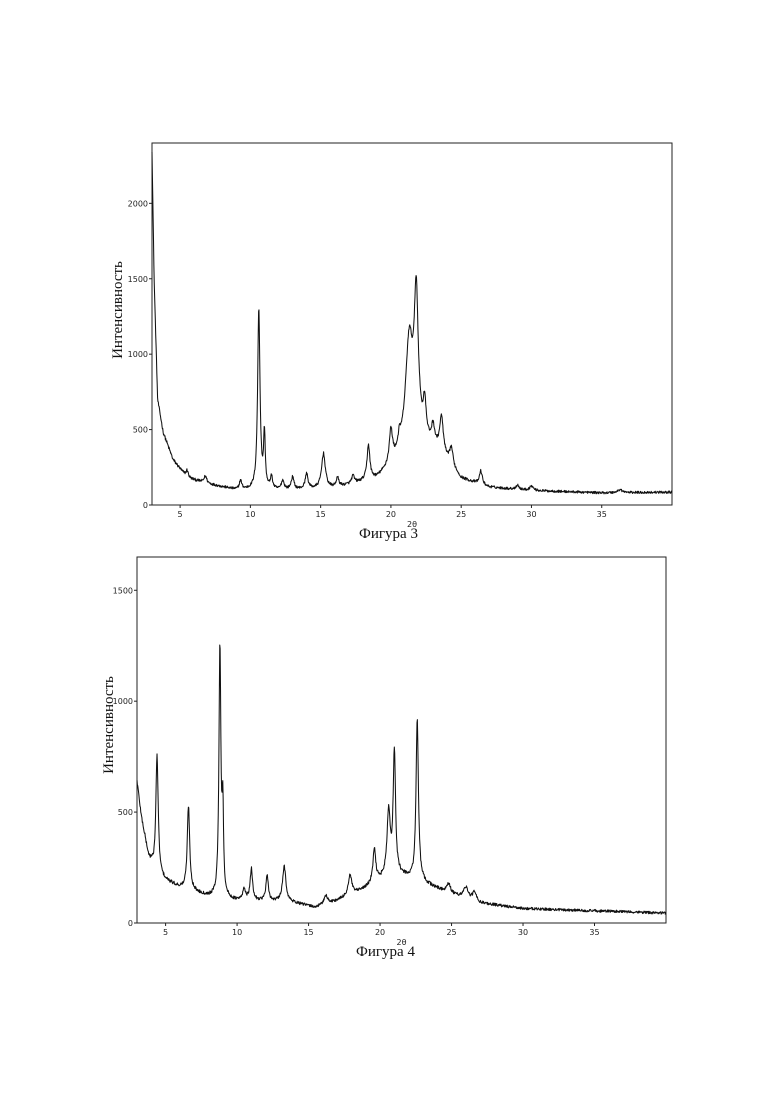 The image size is (780, 1103). Describe the element at coordinates (138, 203) in the screenshot. I see `y-tick-label: 2000` at that location.